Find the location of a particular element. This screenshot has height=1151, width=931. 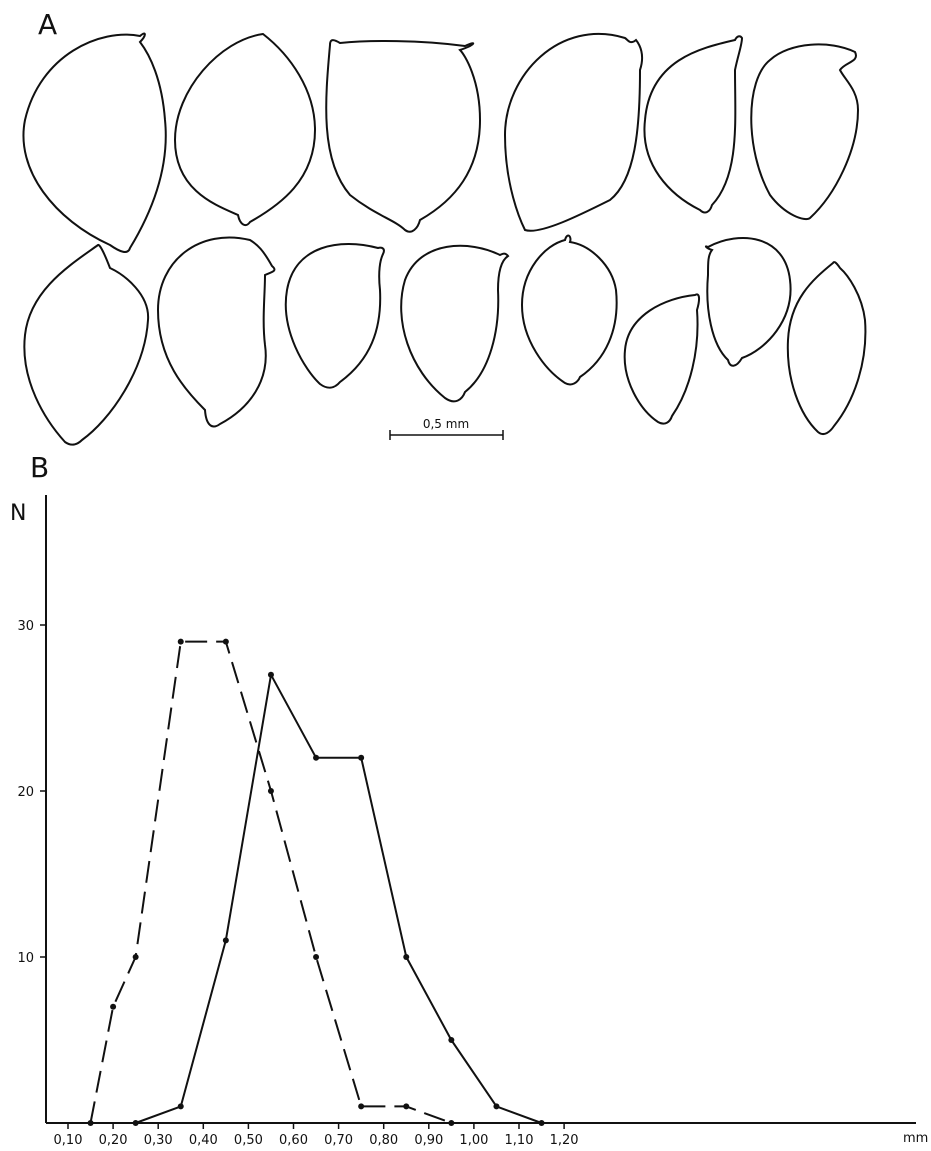

x-tick-label: 0,60 is located at coordinates (293, 1140).